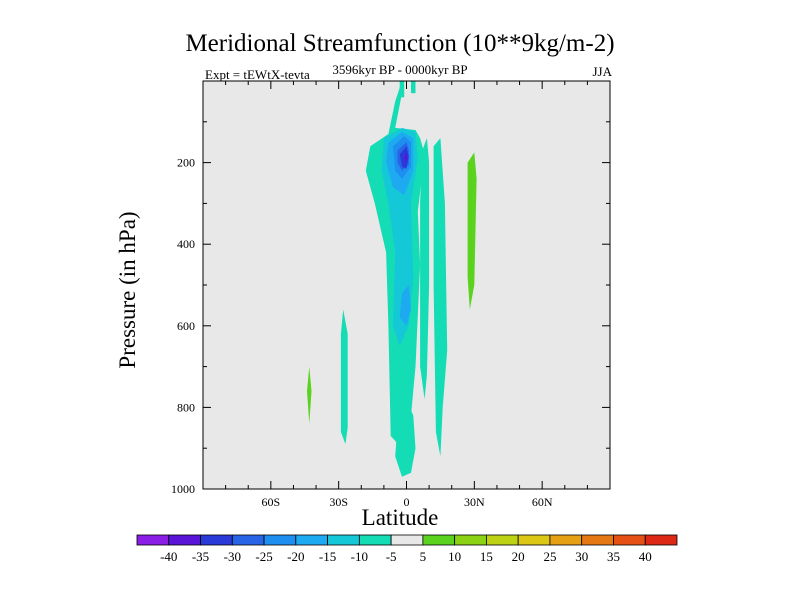 The height and width of the screenshot is (600, 800). I want to click on y-tick-label: 400, so click(186, 244).